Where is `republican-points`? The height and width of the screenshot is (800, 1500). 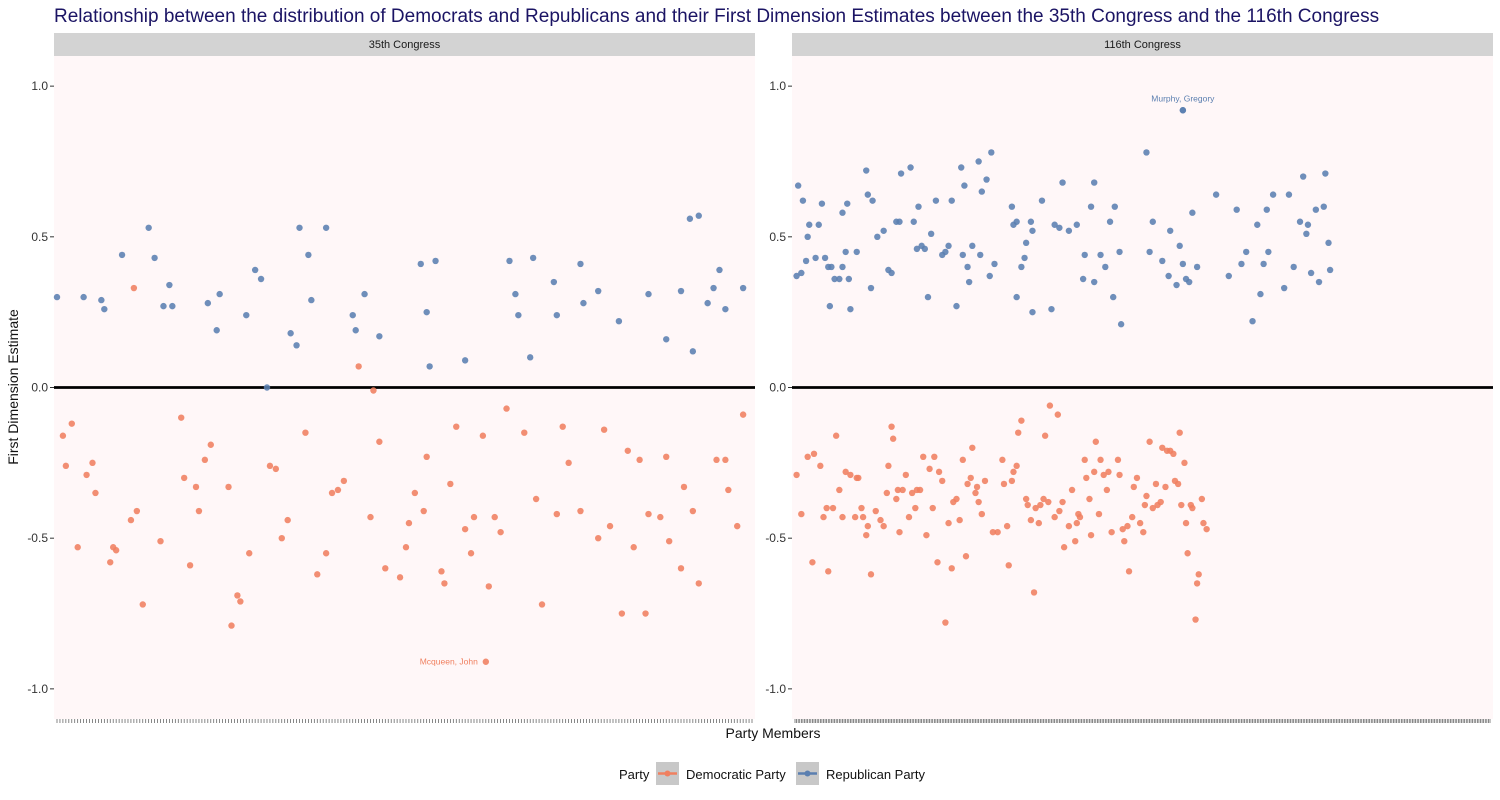 republican-points is located at coordinates (1063, 217).